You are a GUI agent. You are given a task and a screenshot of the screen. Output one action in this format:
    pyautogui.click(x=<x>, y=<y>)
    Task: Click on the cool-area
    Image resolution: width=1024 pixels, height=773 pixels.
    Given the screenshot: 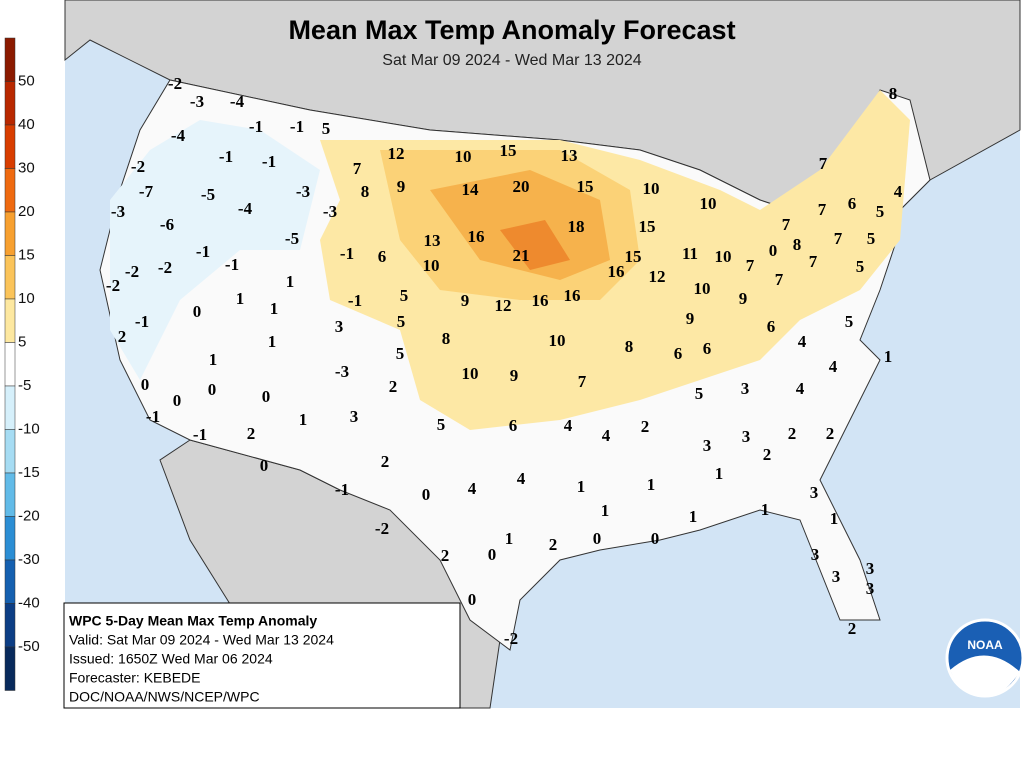 What is the action you would take?
    pyautogui.click(x=215, y=250)
    